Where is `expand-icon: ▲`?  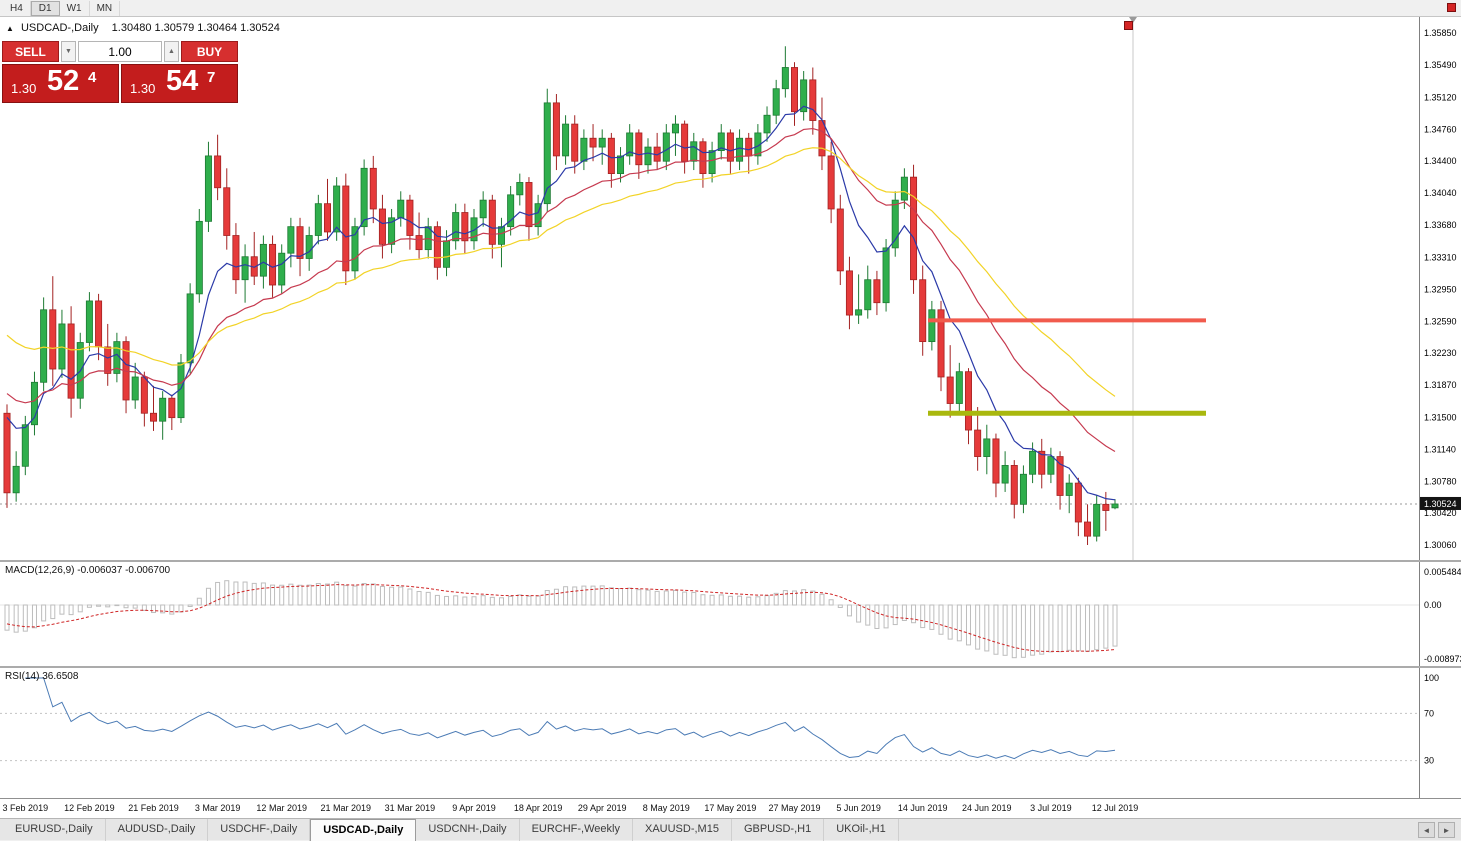
expand-icon: ▲ is located at coordinates (10, 28).